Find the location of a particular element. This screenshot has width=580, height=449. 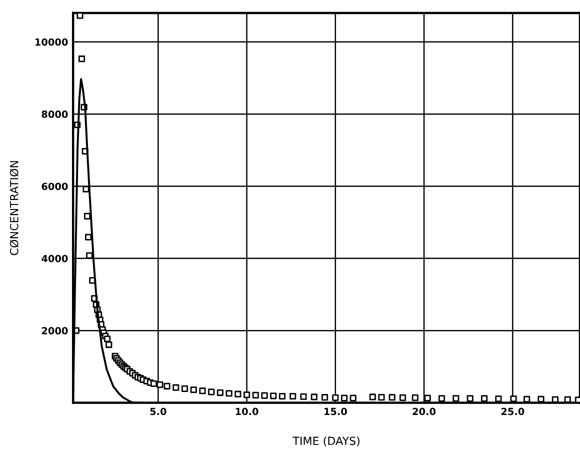

y-axis-title: CØNCENTRATIØN is located at coordinates (14, 208).